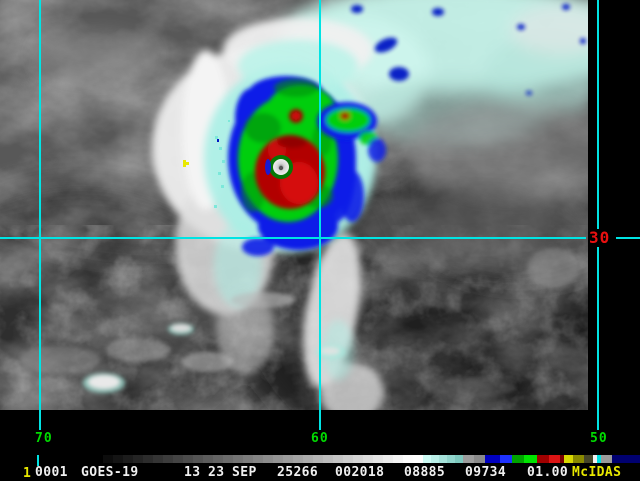  What do you see at coordinates (298, 472) in the screenshot?
I see `status-julian-date: 25266` at bounding box center [298, 472].